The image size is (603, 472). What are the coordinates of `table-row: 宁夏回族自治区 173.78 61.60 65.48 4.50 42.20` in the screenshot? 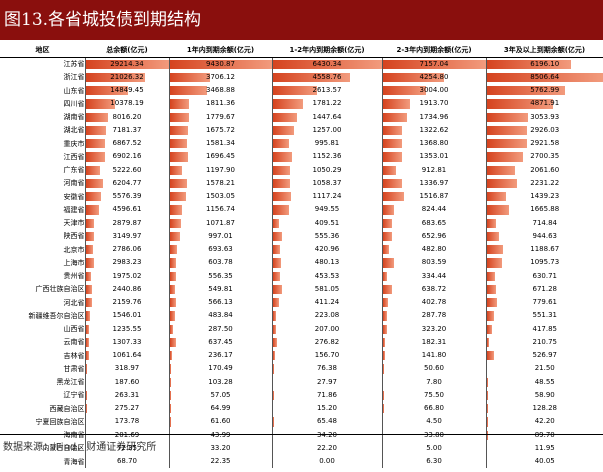 It's located at (301, 422).